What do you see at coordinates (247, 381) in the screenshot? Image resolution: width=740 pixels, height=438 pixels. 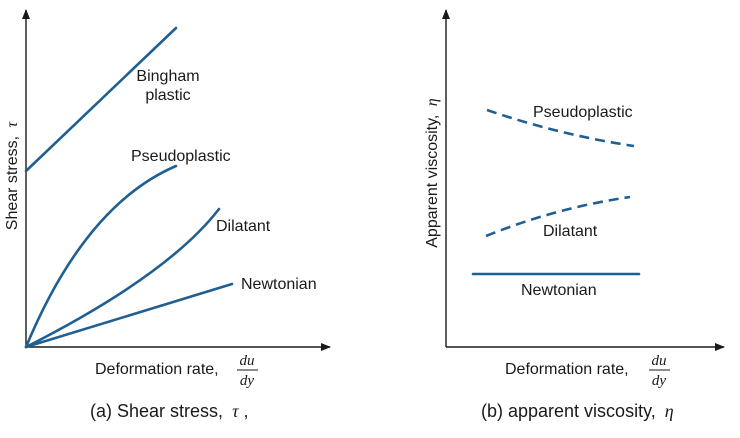 I see `panel-a-frac-den: dy` at bounding box center [247, 381].